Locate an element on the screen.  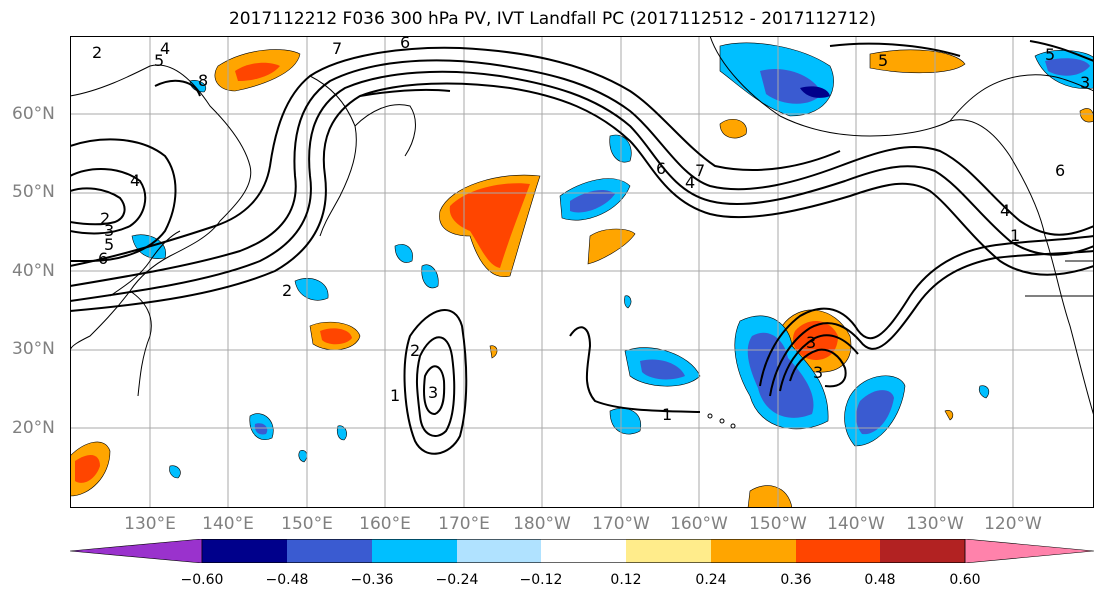
colorbar-tick-label: 0.60 is located at coordinates (965, 580).